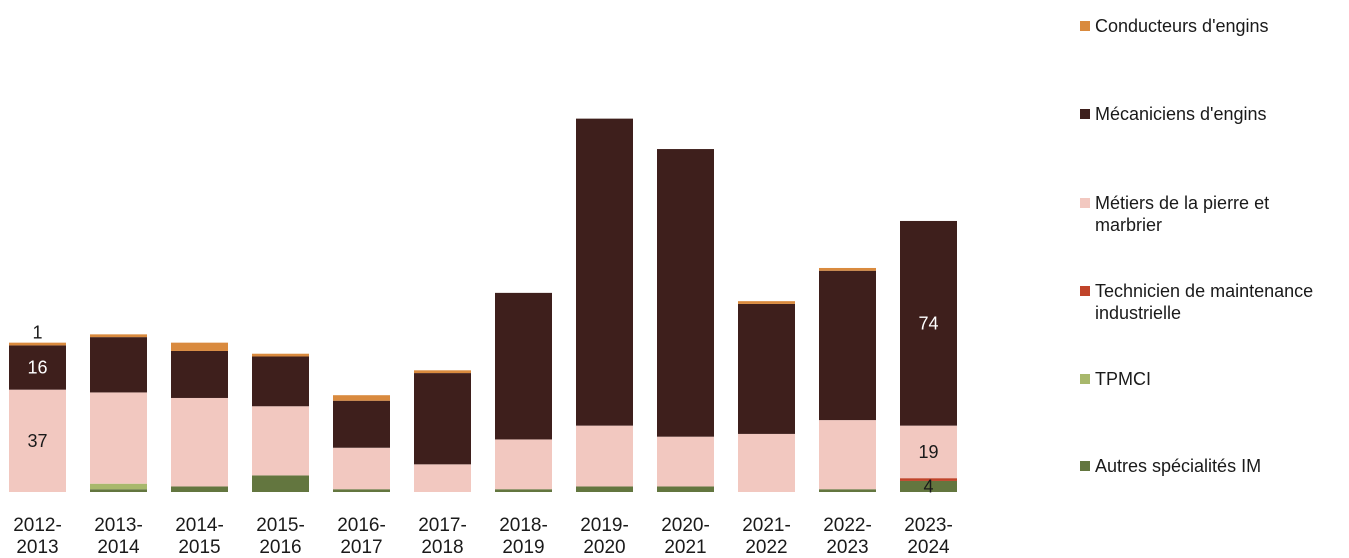 Image resolution: width=1349 pixels, height=558 pixels. Describe the element at coordinates (523, 490) in the screenshot. I see `bar-segment-autres-specialites-im-2018-2019` at that location.